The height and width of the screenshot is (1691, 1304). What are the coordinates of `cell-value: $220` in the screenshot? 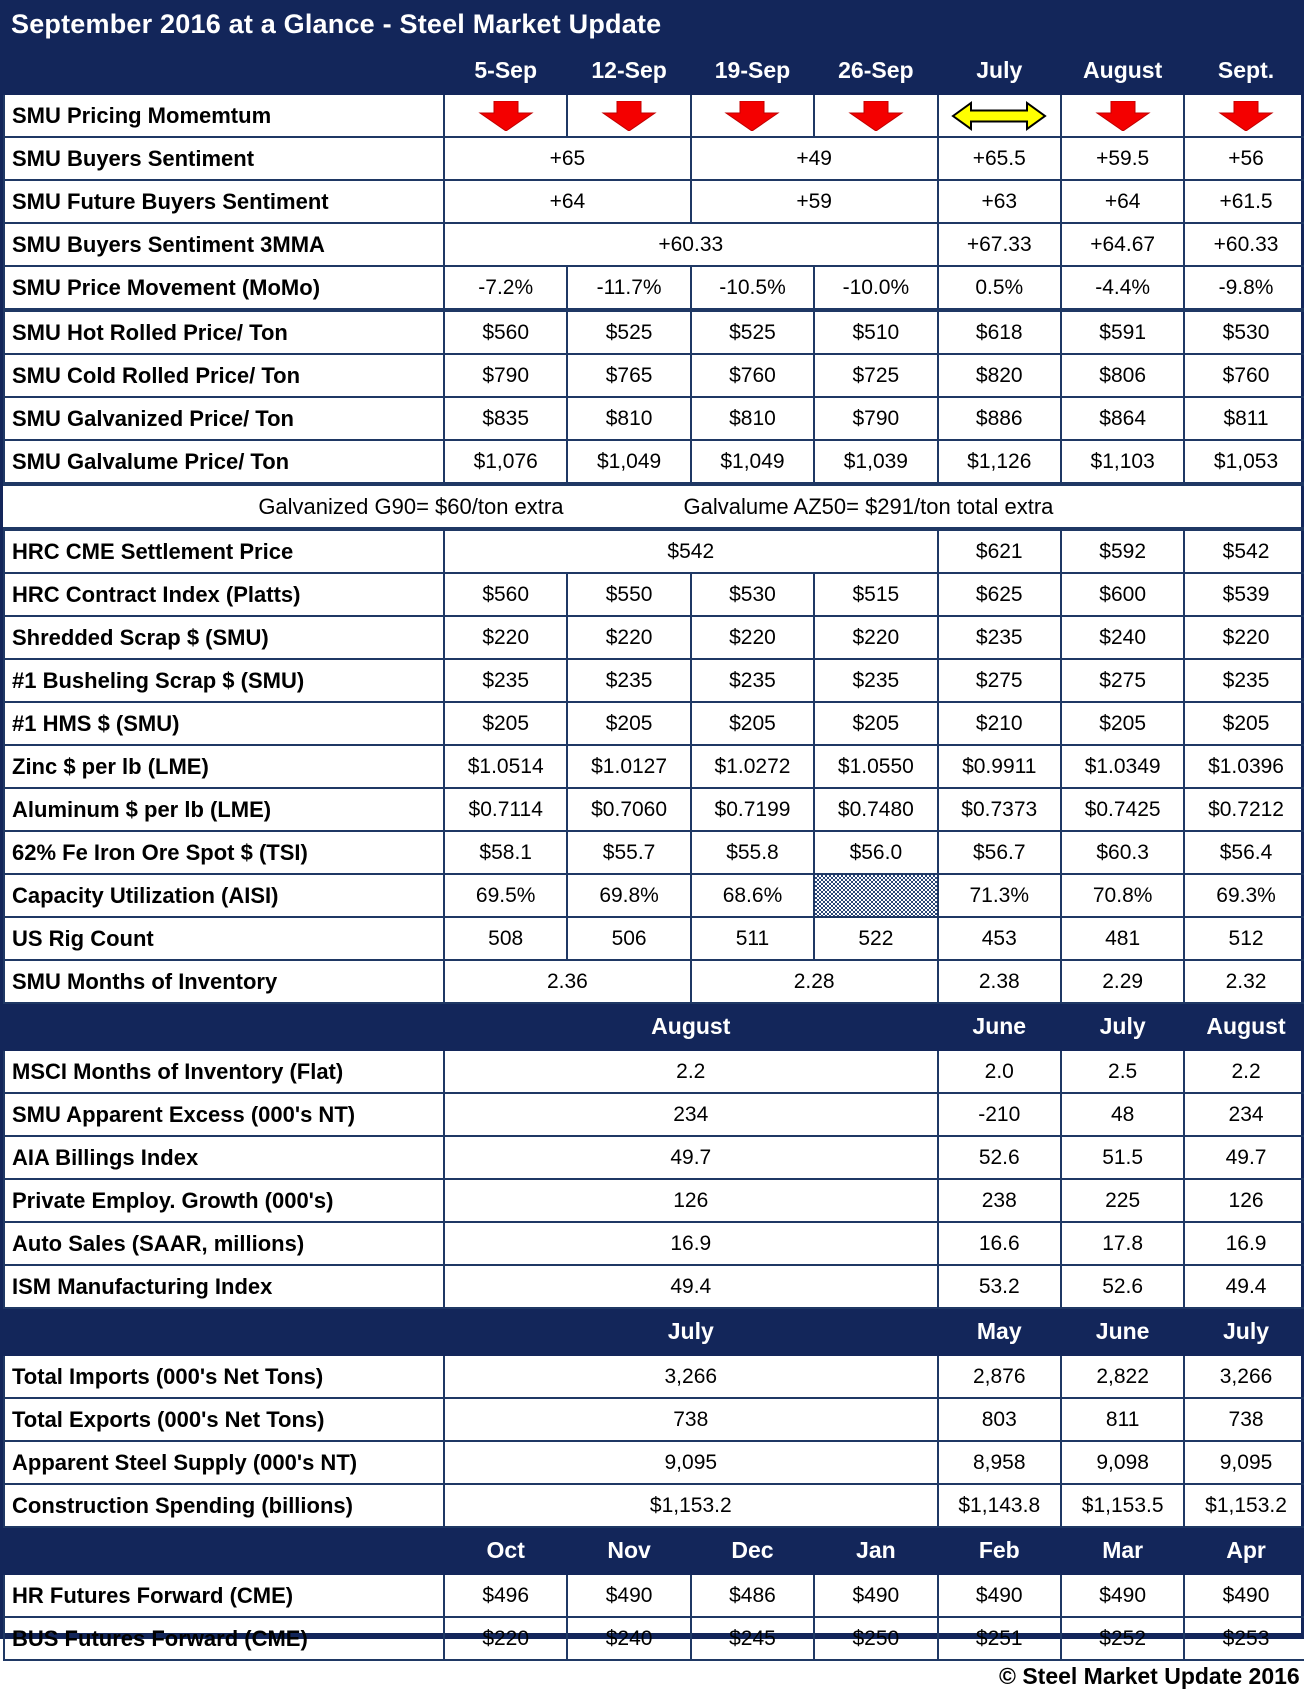 It's located at (752, 637).